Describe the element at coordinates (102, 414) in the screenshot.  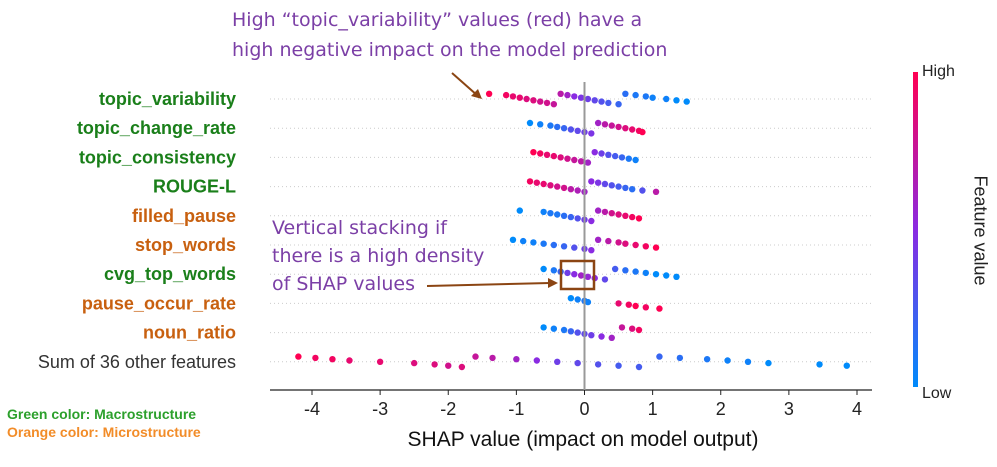
I see `legend-note-macro: Green color: Macrostructure` at that location.